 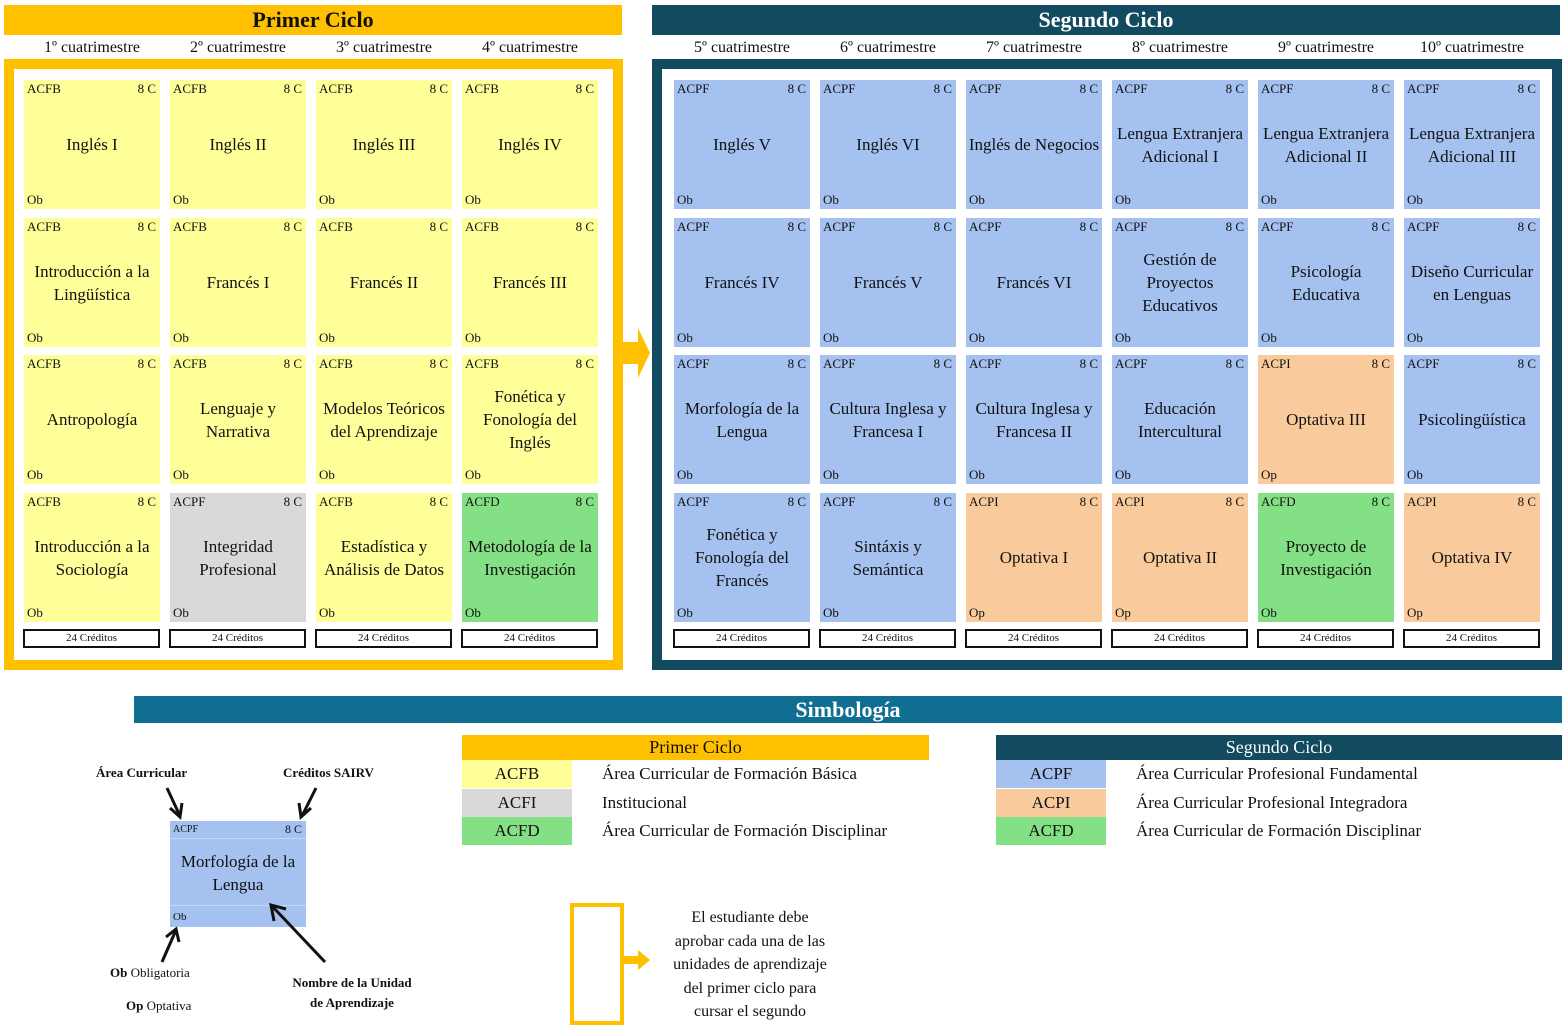 I want to click on note-arrow-icon, so click(x=636, y=960).